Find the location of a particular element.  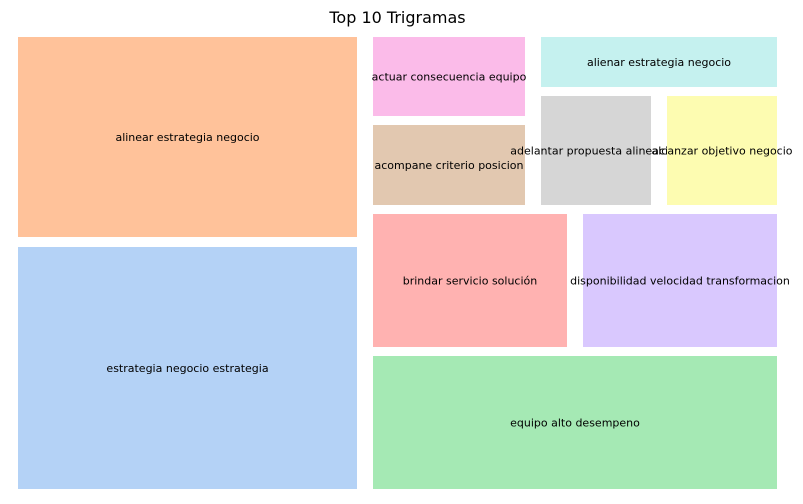

treemap-tile-actuar-consecuencia-equipo: actuar consecuencia equipo is located at coordinates (449, 76).